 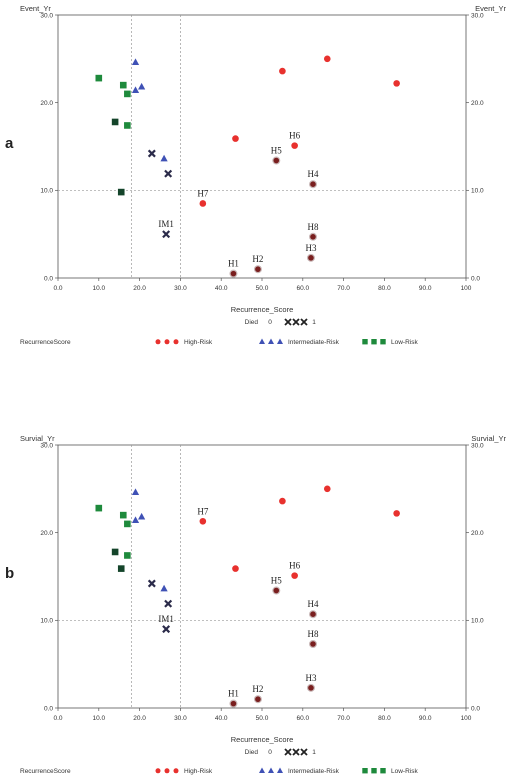 What do you see at coordinates (404, 342) in the screenshot?
I see `legend-low-label: Low-Risk` at bounding box center [404, 342].